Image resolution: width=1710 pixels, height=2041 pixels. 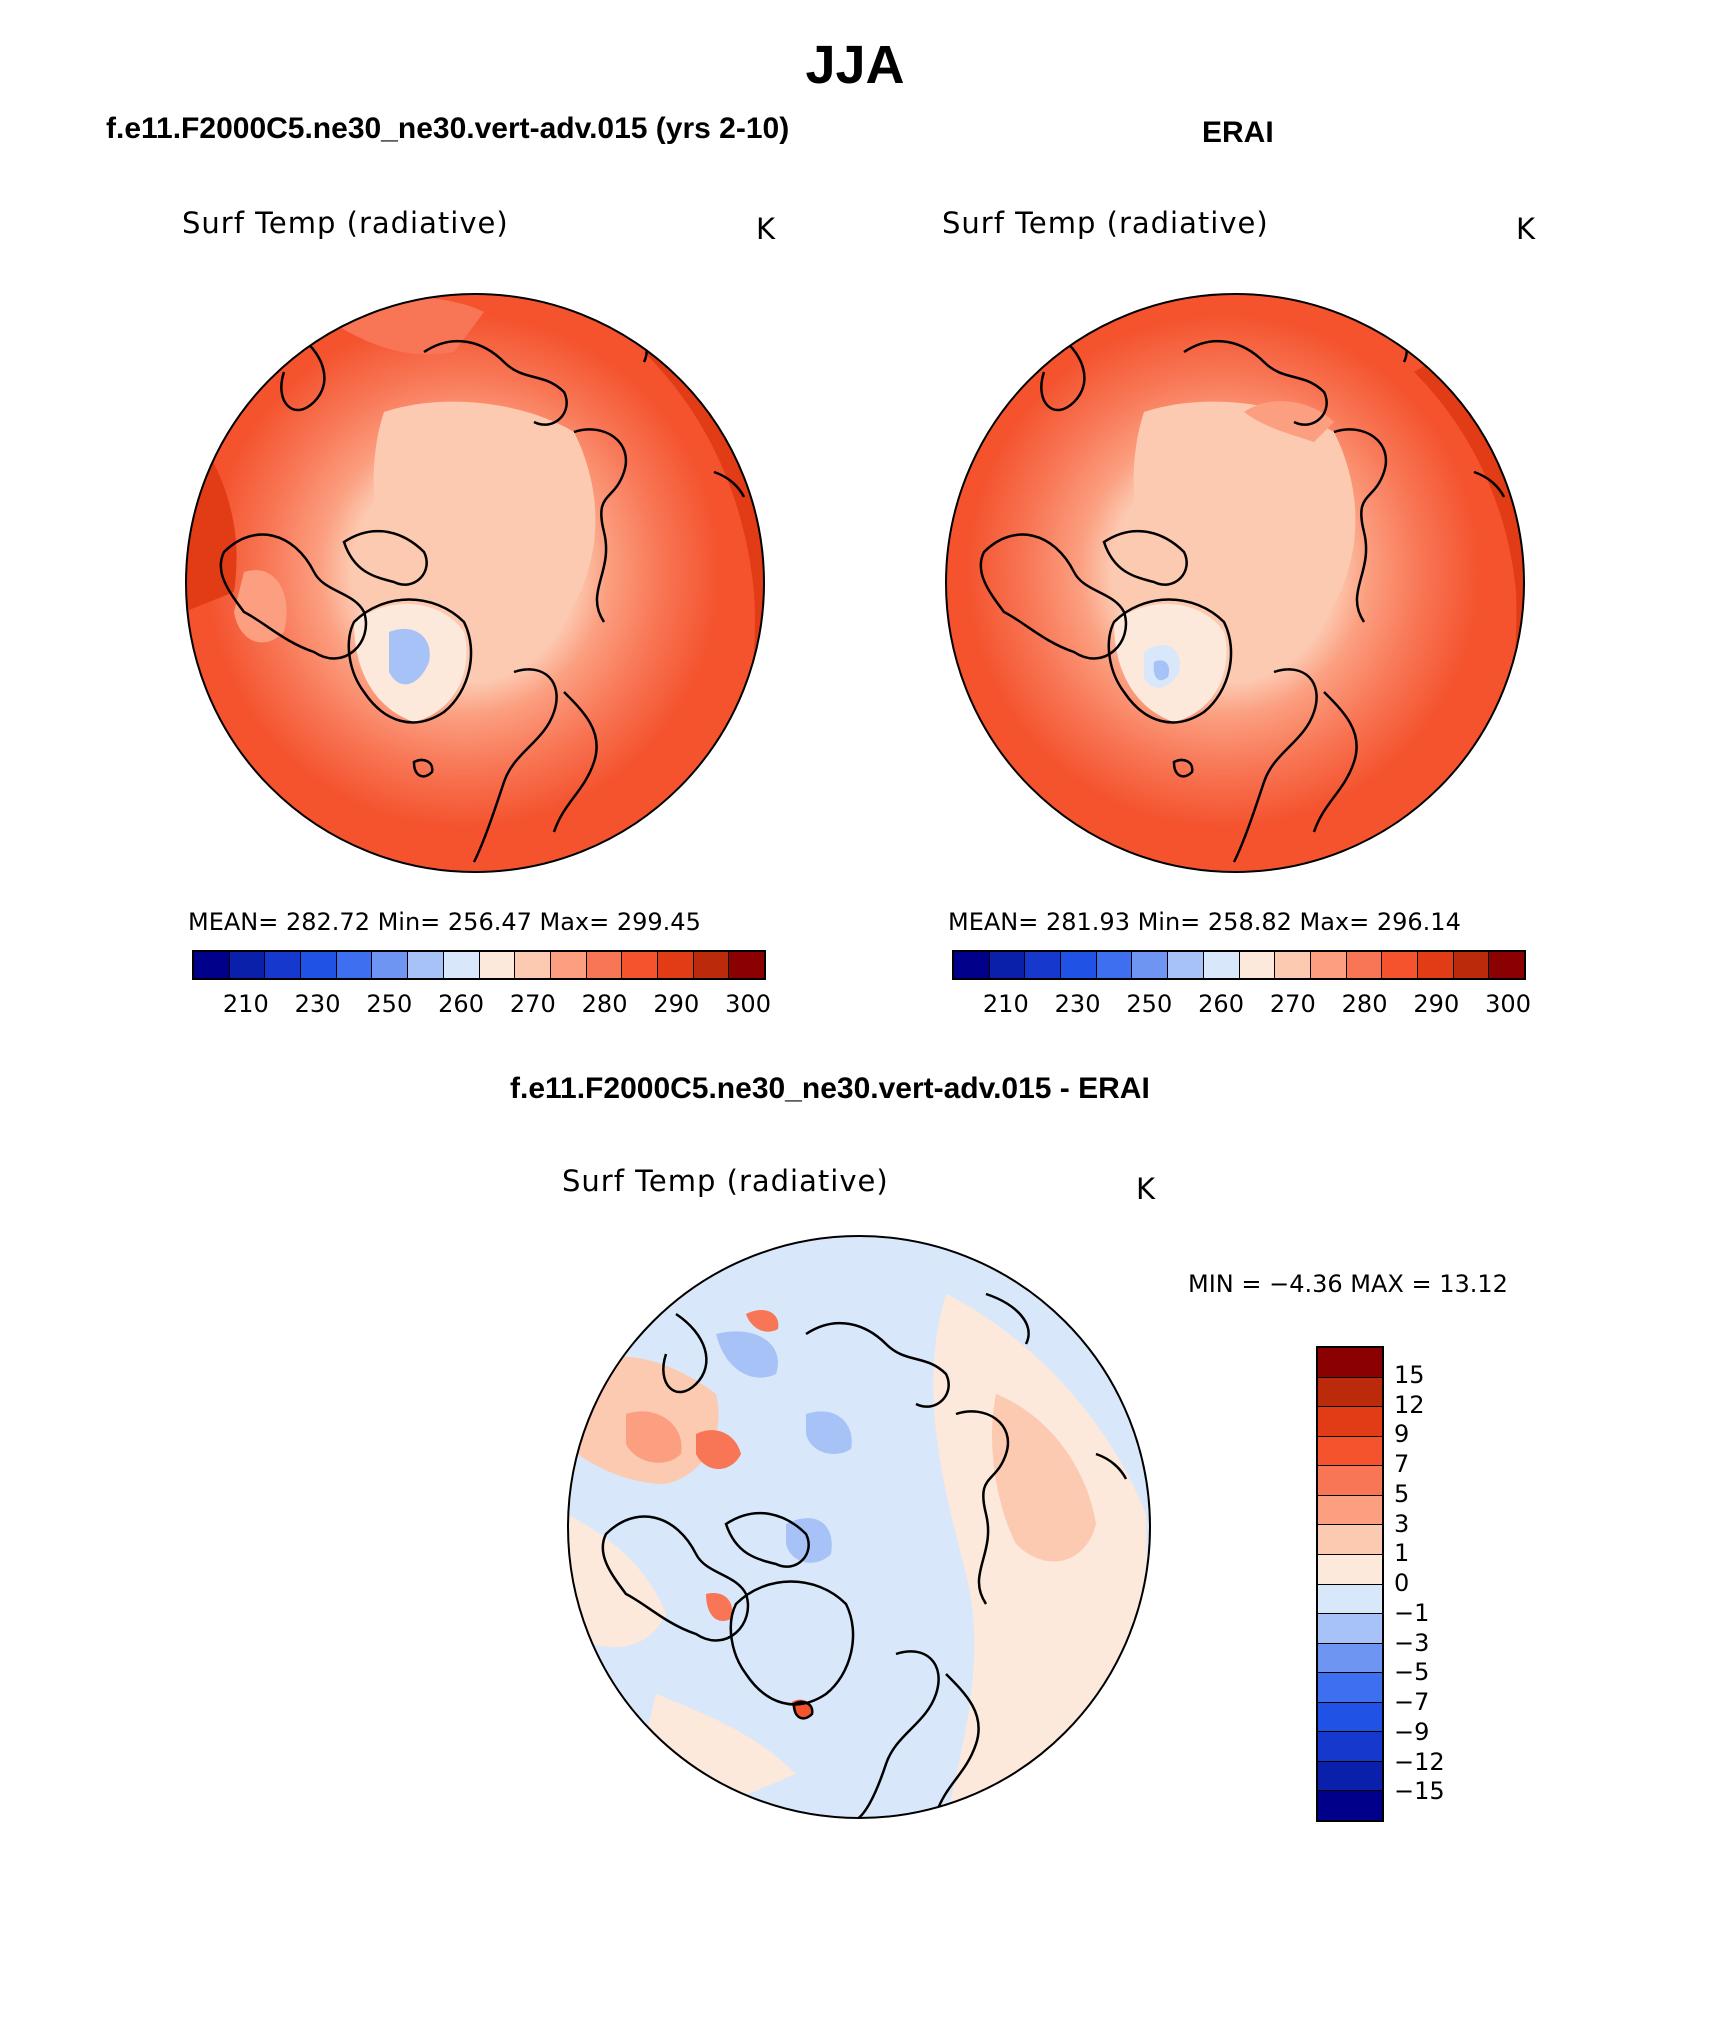 I want to click on panel-2-colorbar-tick-label: 290, so click(x=1436, y=1004).